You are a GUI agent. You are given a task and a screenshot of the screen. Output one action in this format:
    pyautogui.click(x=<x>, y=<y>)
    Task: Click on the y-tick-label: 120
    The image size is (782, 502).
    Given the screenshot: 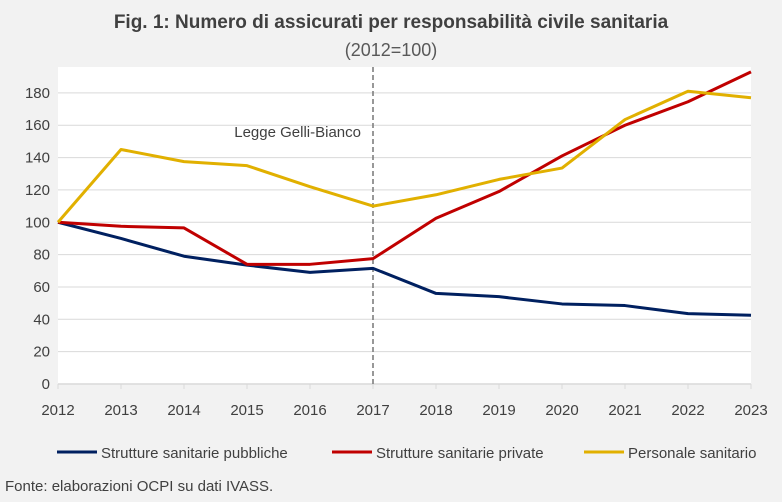 What is the action you would take?
    pyautogui.click(x=37, y=190)
    